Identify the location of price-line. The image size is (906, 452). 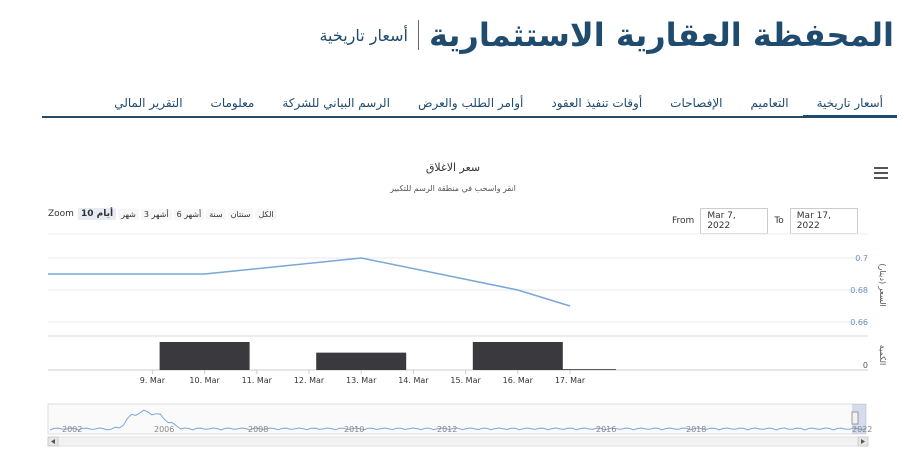
(309, 282).